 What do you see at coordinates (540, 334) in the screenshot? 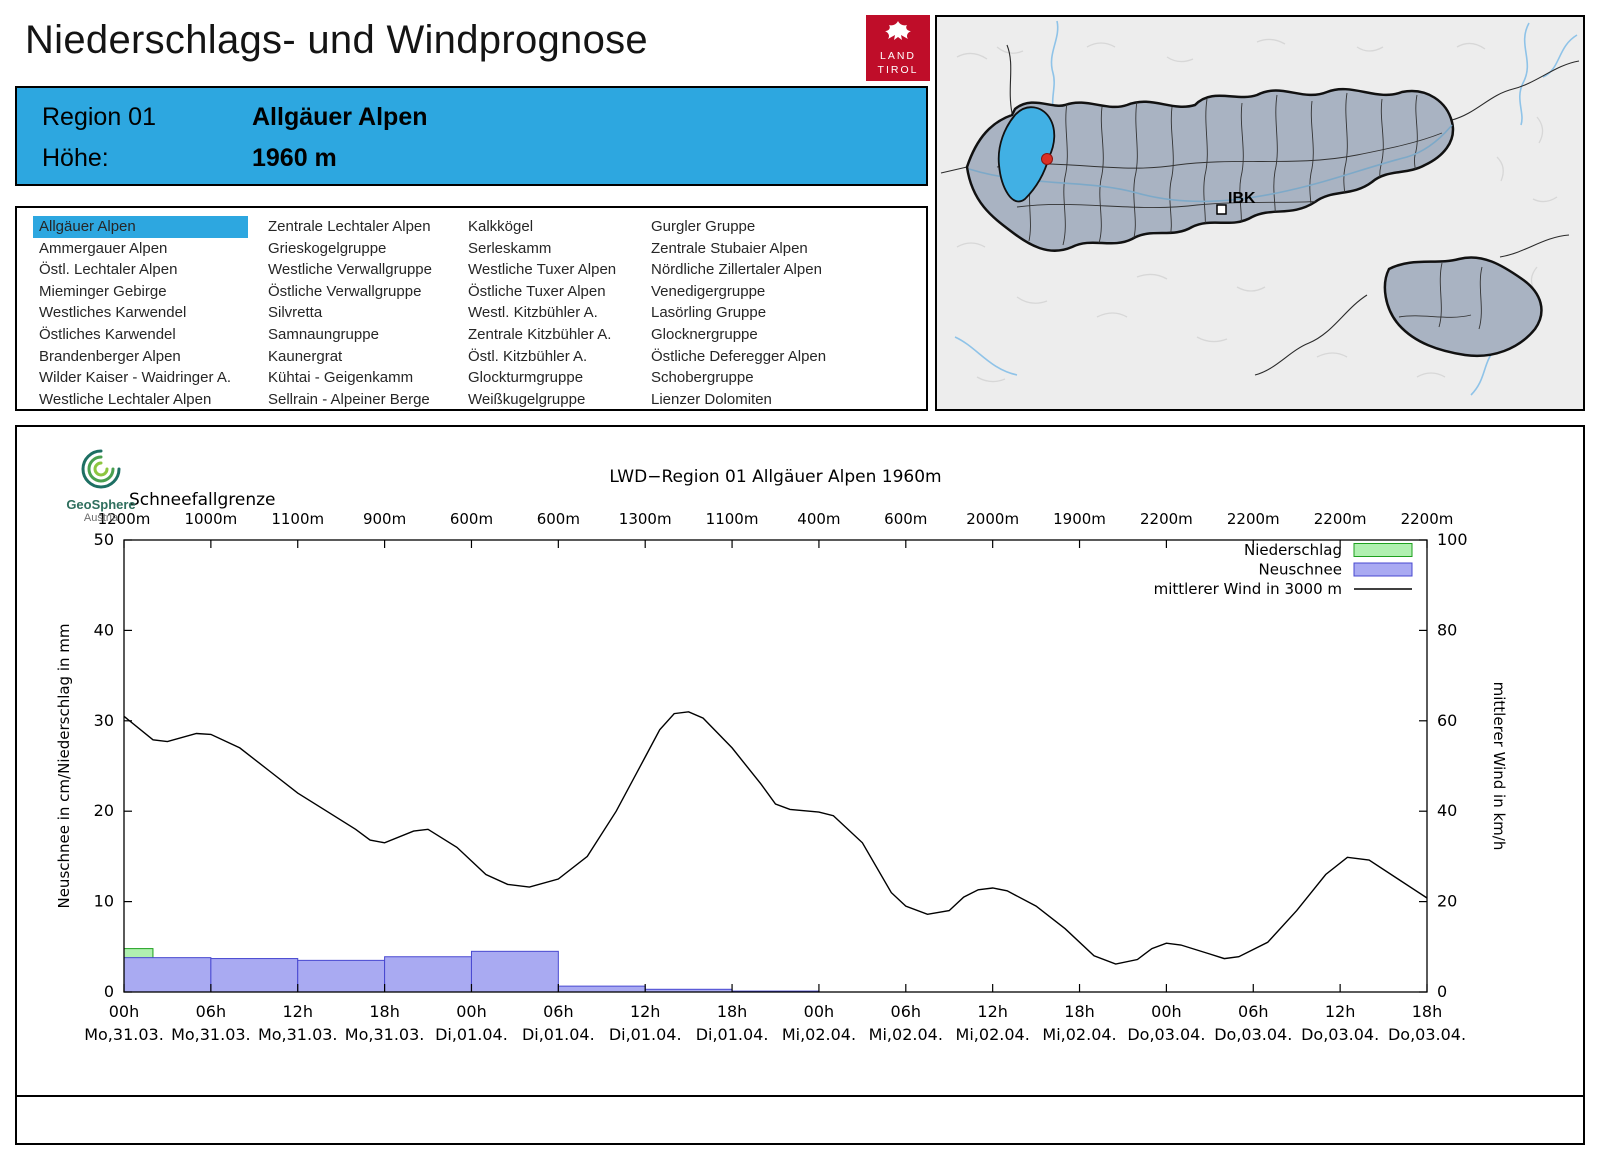
I see `region-list-item: Zentrale Kitzbühler A.` at bounding box center [540, 334].